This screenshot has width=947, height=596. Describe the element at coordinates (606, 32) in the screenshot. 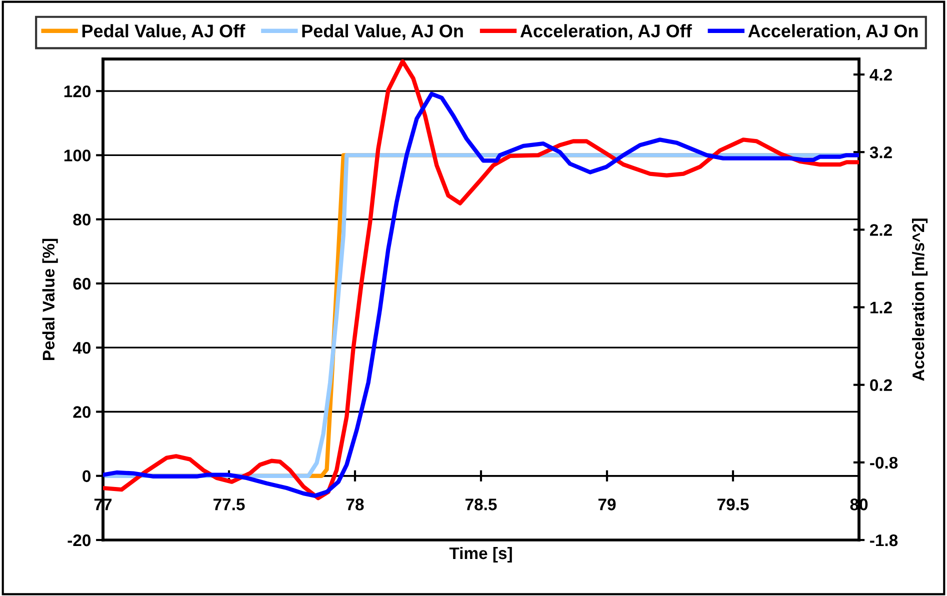

I see `legend-label: Acceleration, AJ Off` at that location.